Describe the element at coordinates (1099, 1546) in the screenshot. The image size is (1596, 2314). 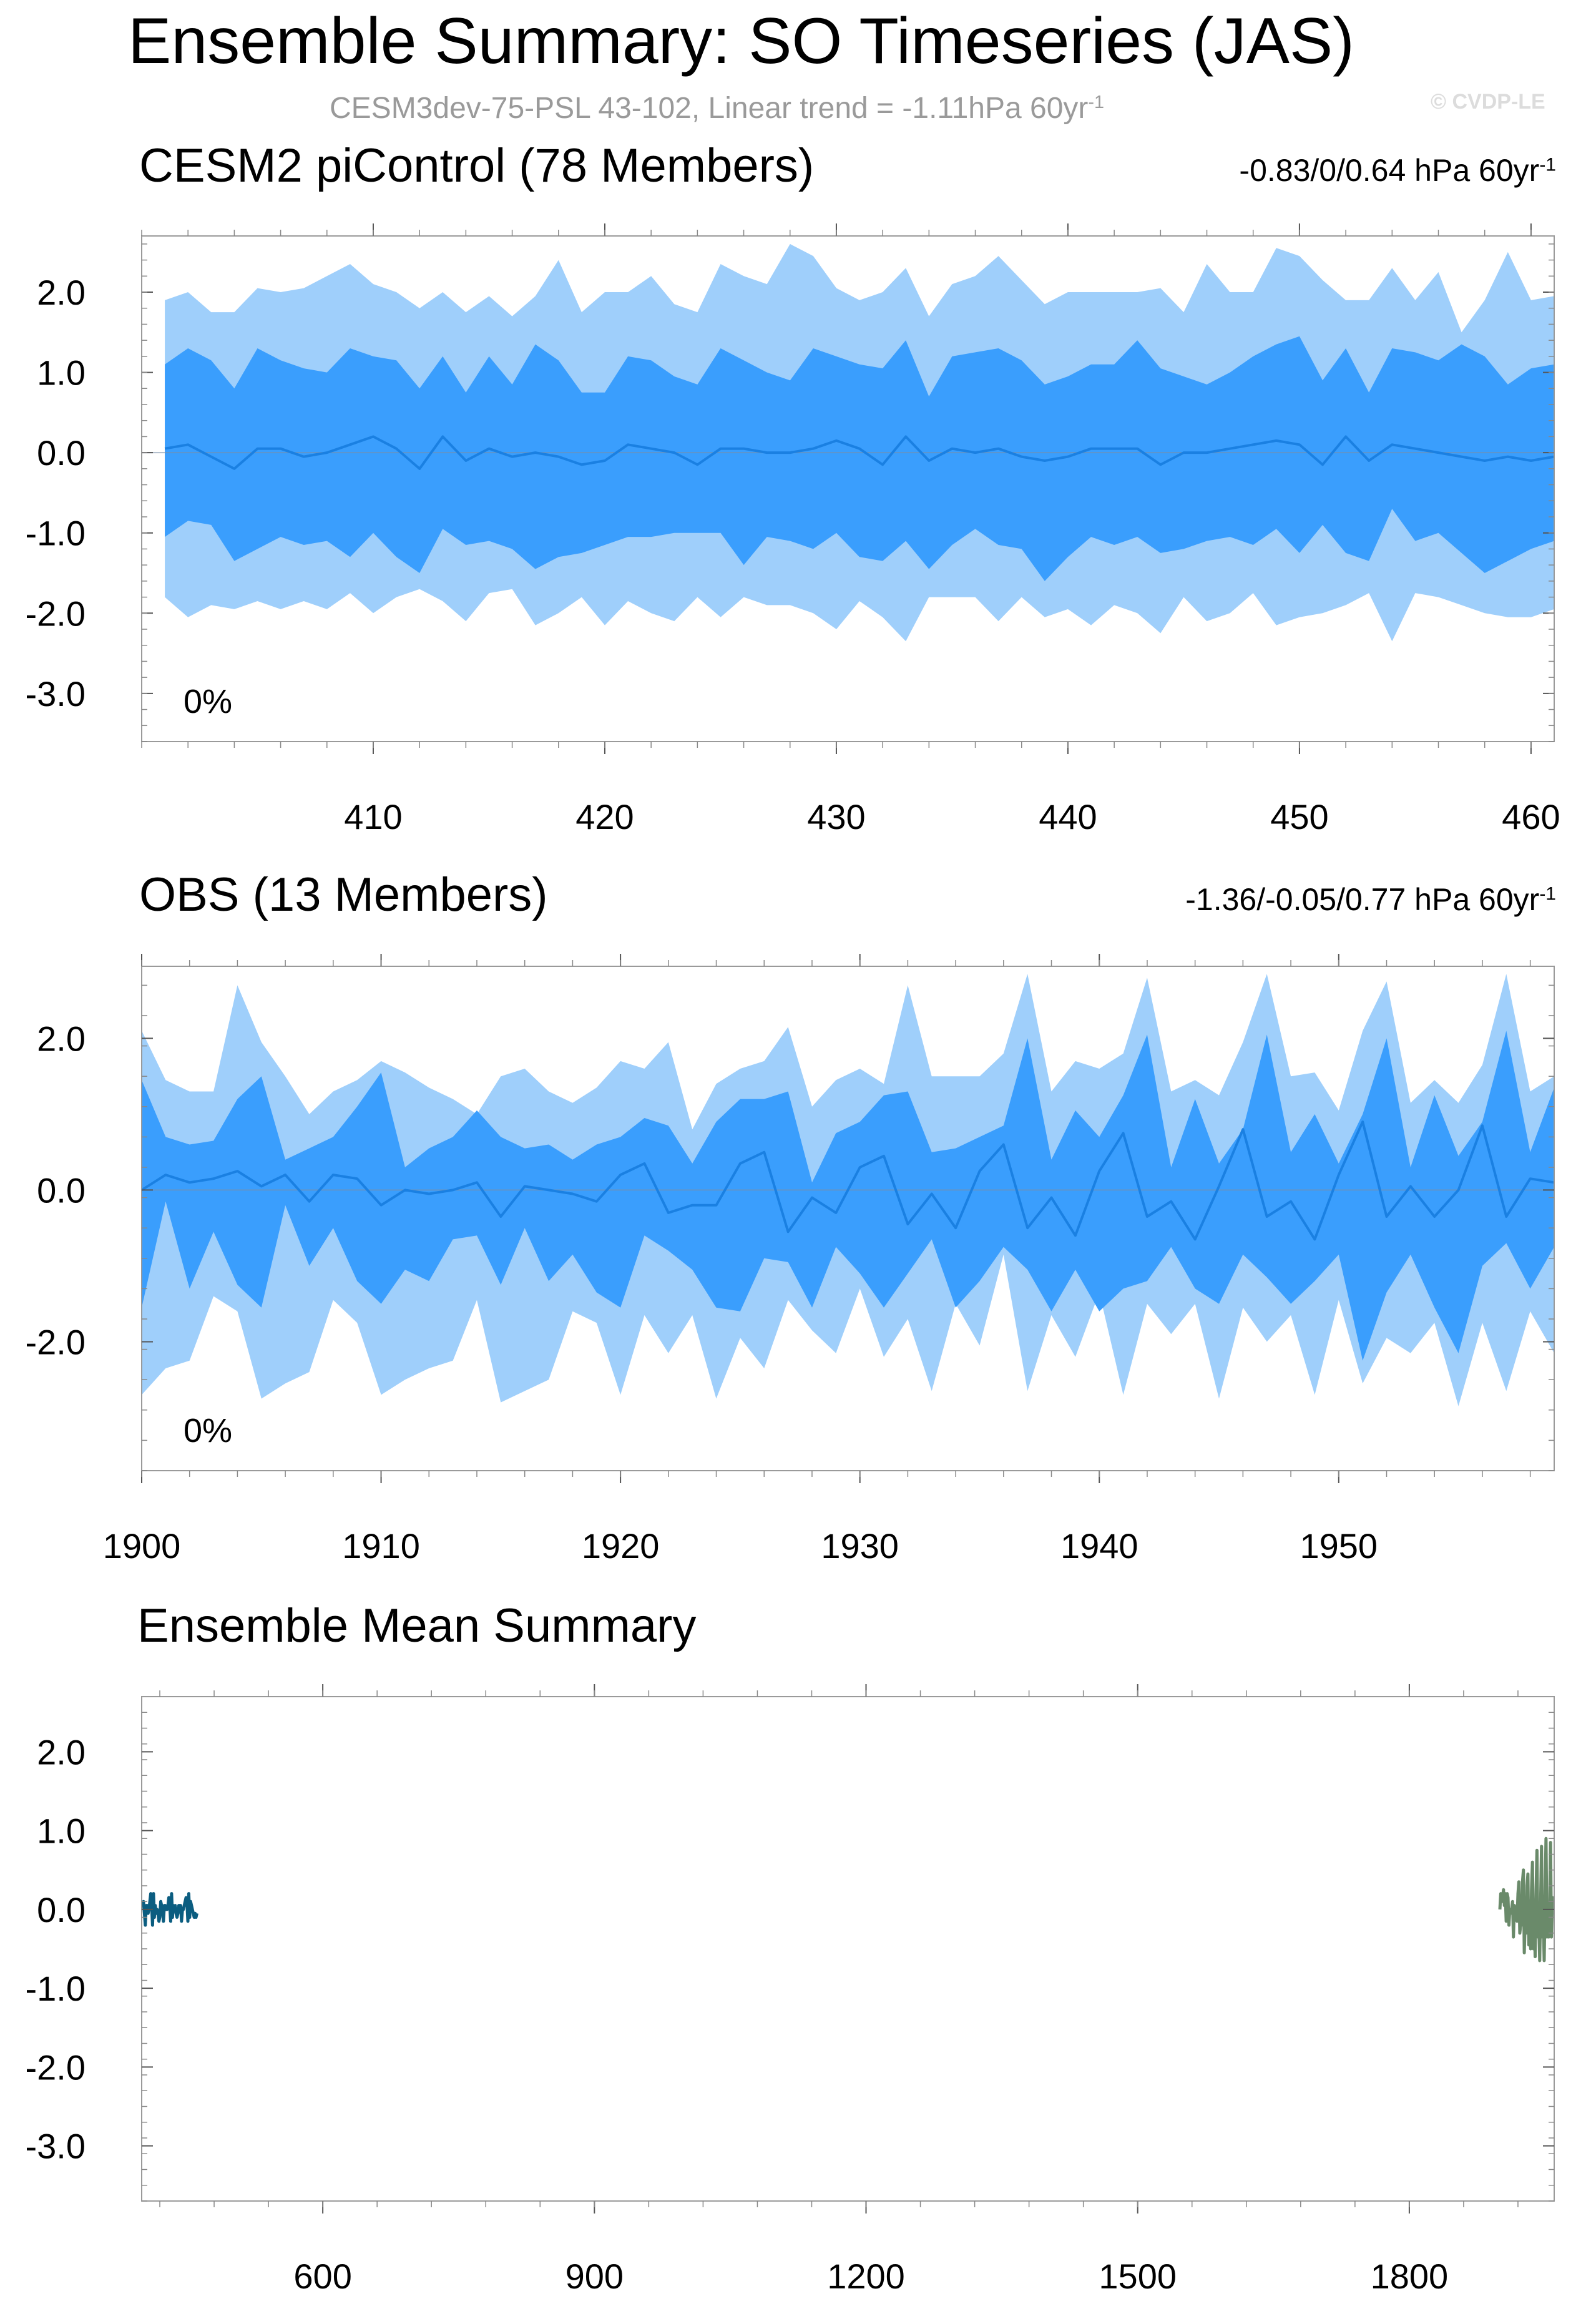
I see `panel2-xtick-label: 1940` at that location.